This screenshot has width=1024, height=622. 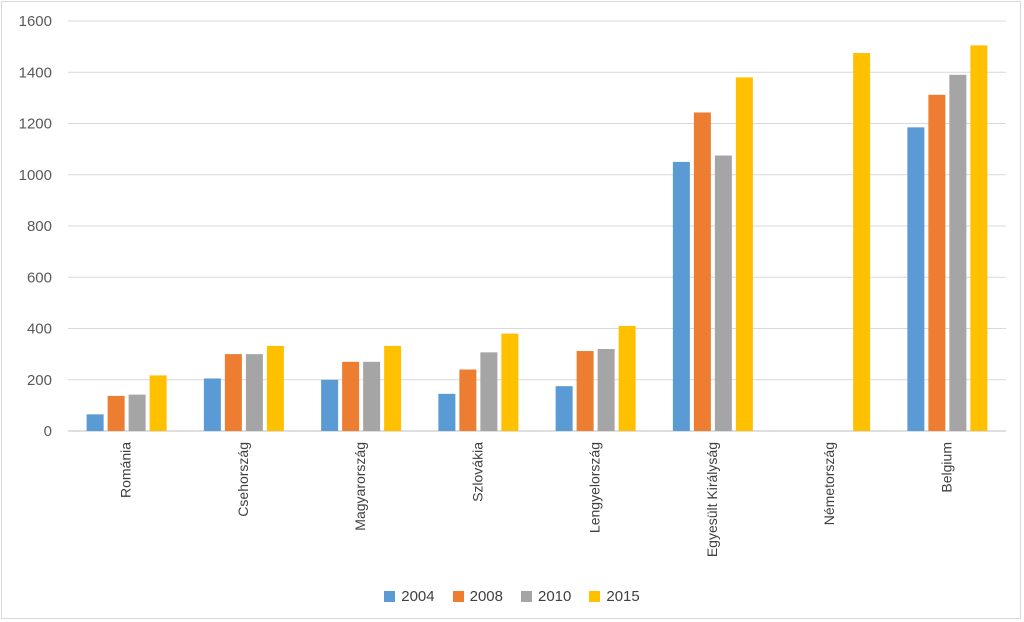 I want to click on x-category-label: Lengyelország, so click(x=595, y=487).